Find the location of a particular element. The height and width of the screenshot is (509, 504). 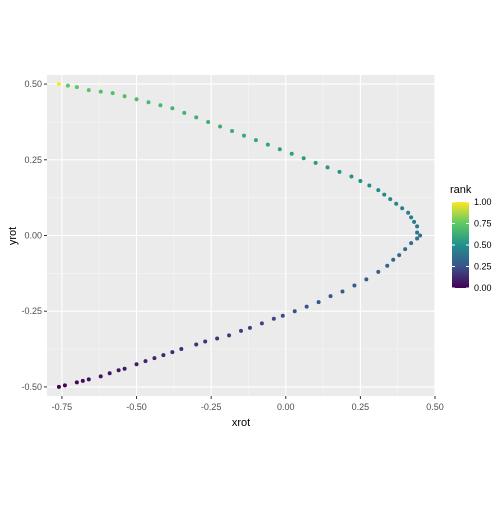

color-legend: rank 1.00 0.75 0.50 0.25 0.00 is located at coordinates (471, 238).